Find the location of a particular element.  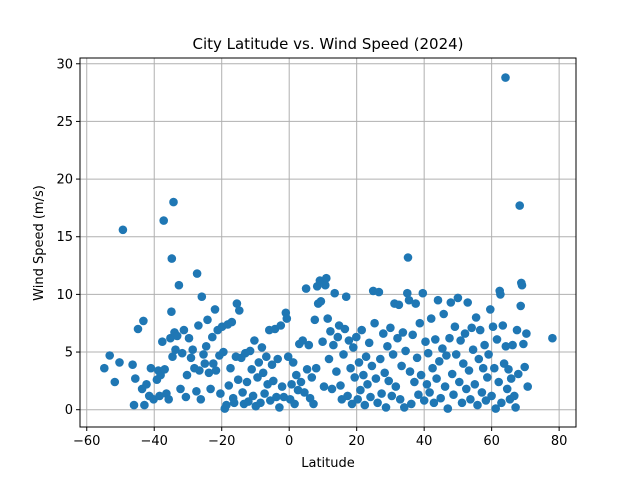

x-axis-label: Latitude is located at coordinates (328, 463).